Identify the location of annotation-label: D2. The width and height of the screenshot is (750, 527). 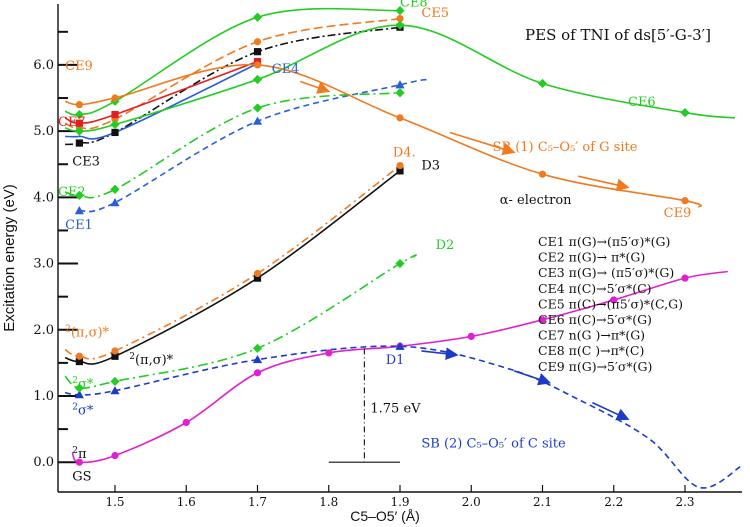
(445, 245).